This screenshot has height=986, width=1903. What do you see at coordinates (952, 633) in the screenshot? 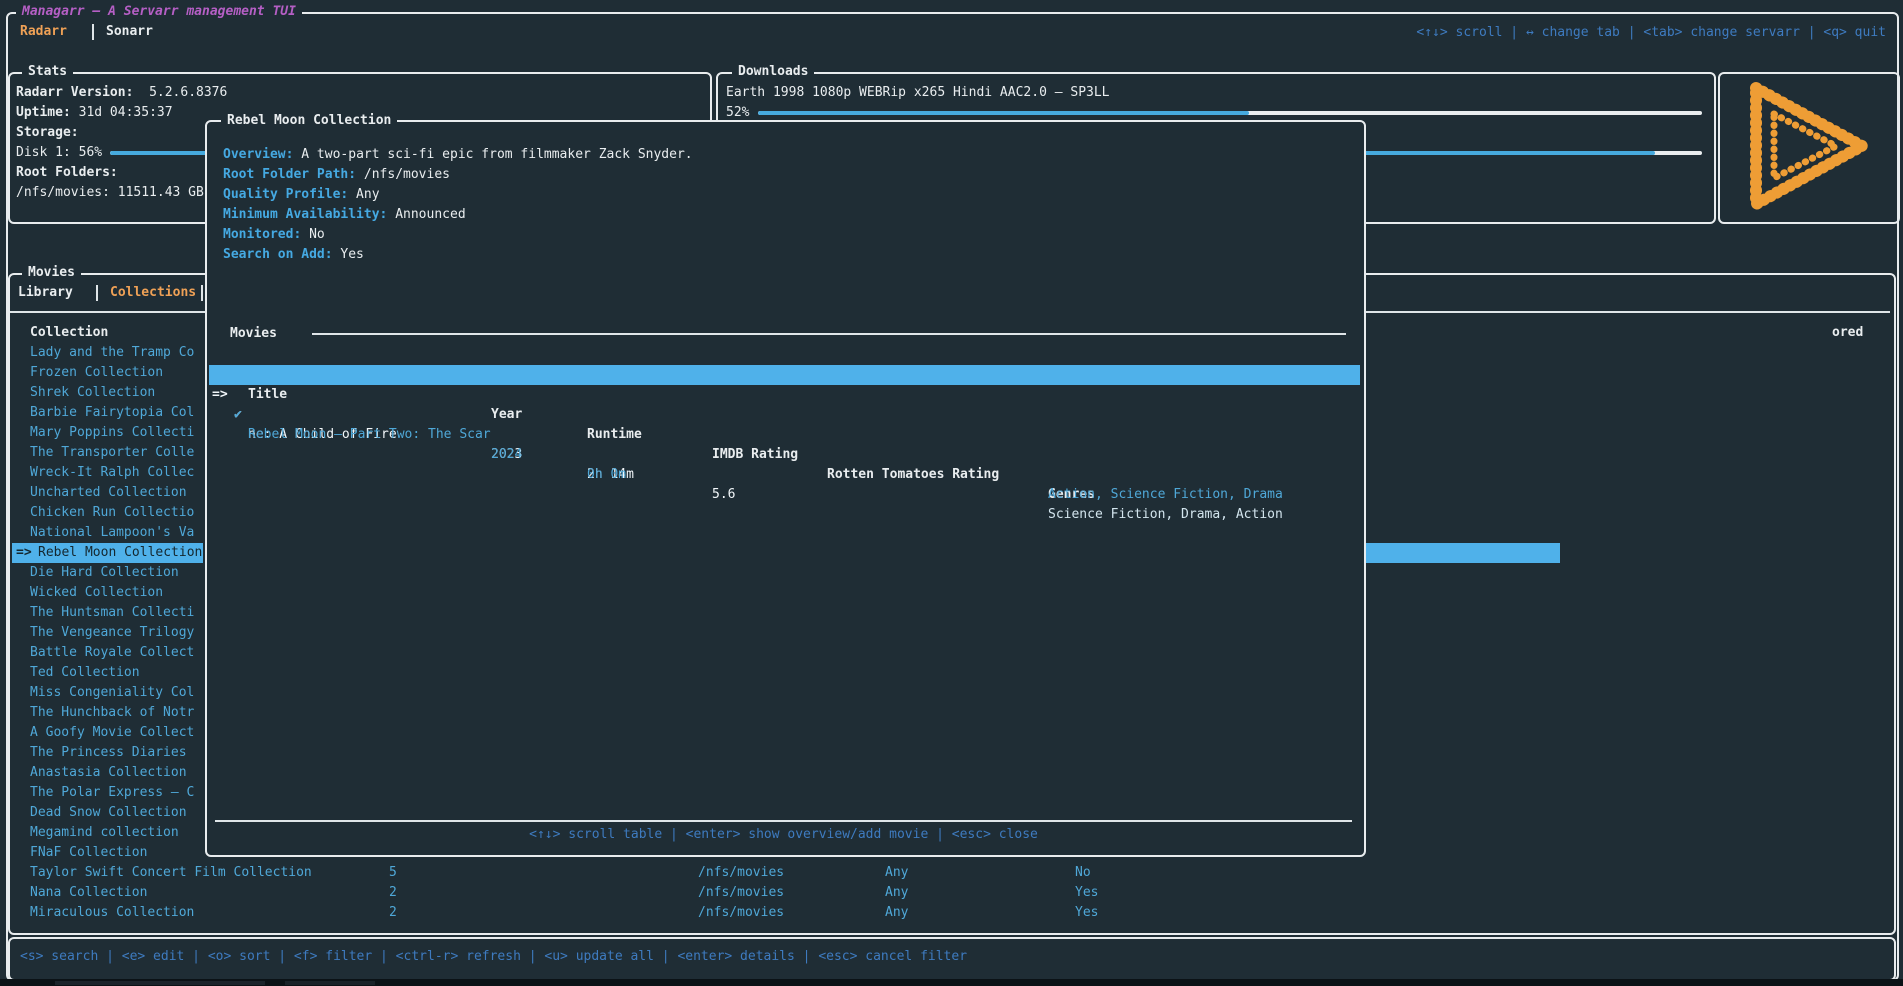
I see `collection-row: The Vengeance Trilogy` at bounding box center [952, 633].